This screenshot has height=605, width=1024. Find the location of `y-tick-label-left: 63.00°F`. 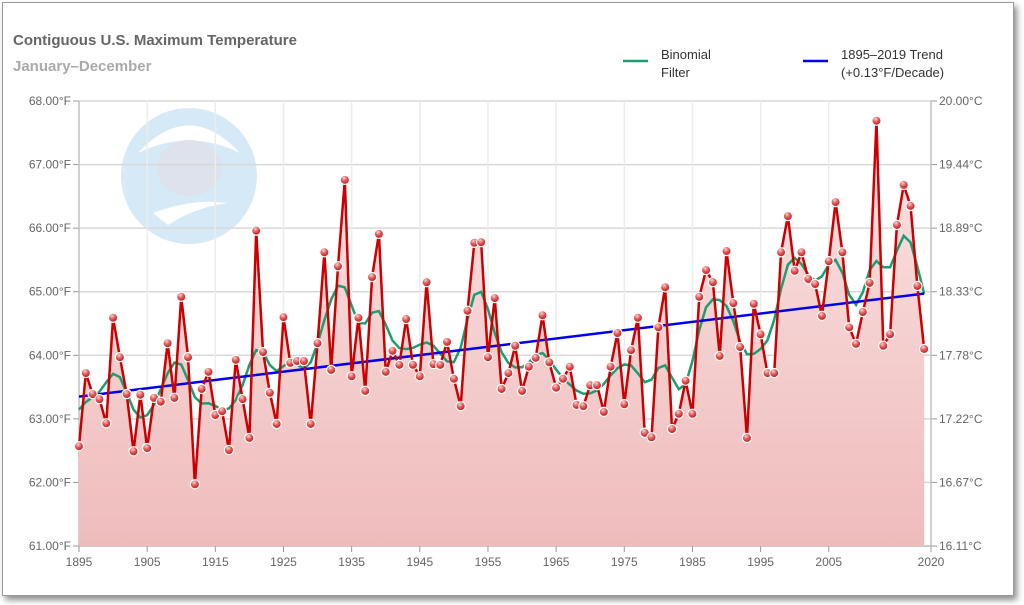

y-tick-label-left: 63.00°F is located at coordinates (50, 419).